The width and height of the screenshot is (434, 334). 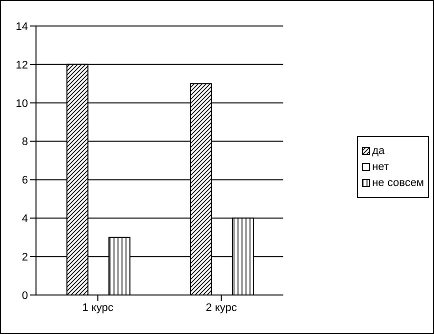 What do you see at coordinates (22, 65) in the screenshot?
I see `y-tick-label: 12` at bounding box center [22, 65].